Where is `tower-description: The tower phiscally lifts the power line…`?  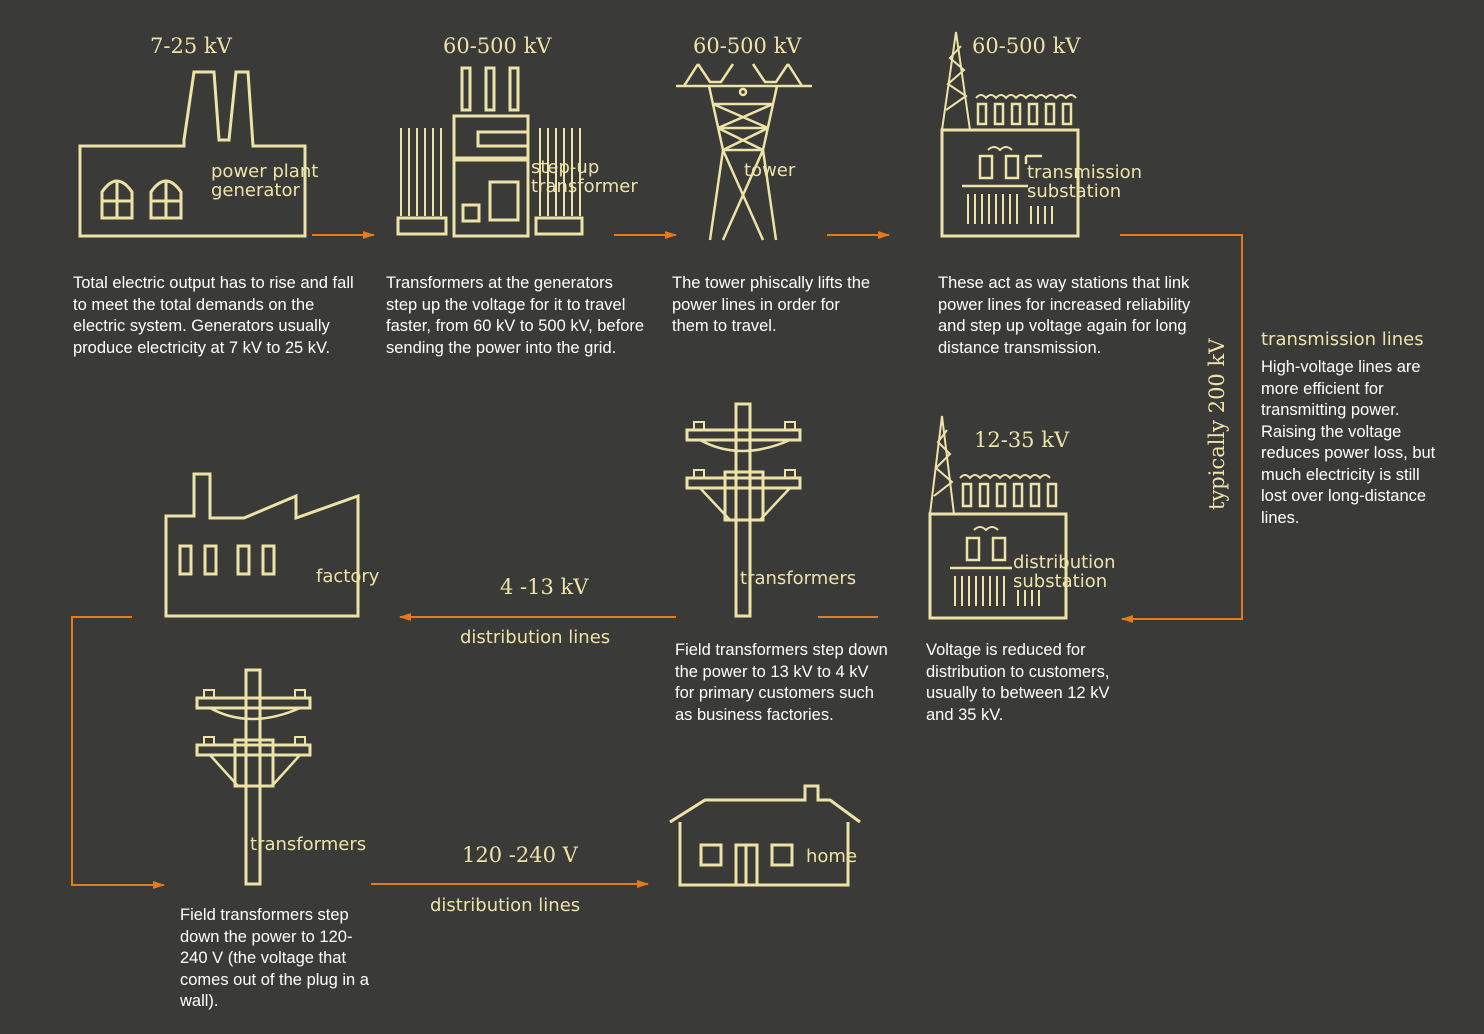
tower-description: The tower phiscally lifts the power line… is located at coordinates (771, 304).